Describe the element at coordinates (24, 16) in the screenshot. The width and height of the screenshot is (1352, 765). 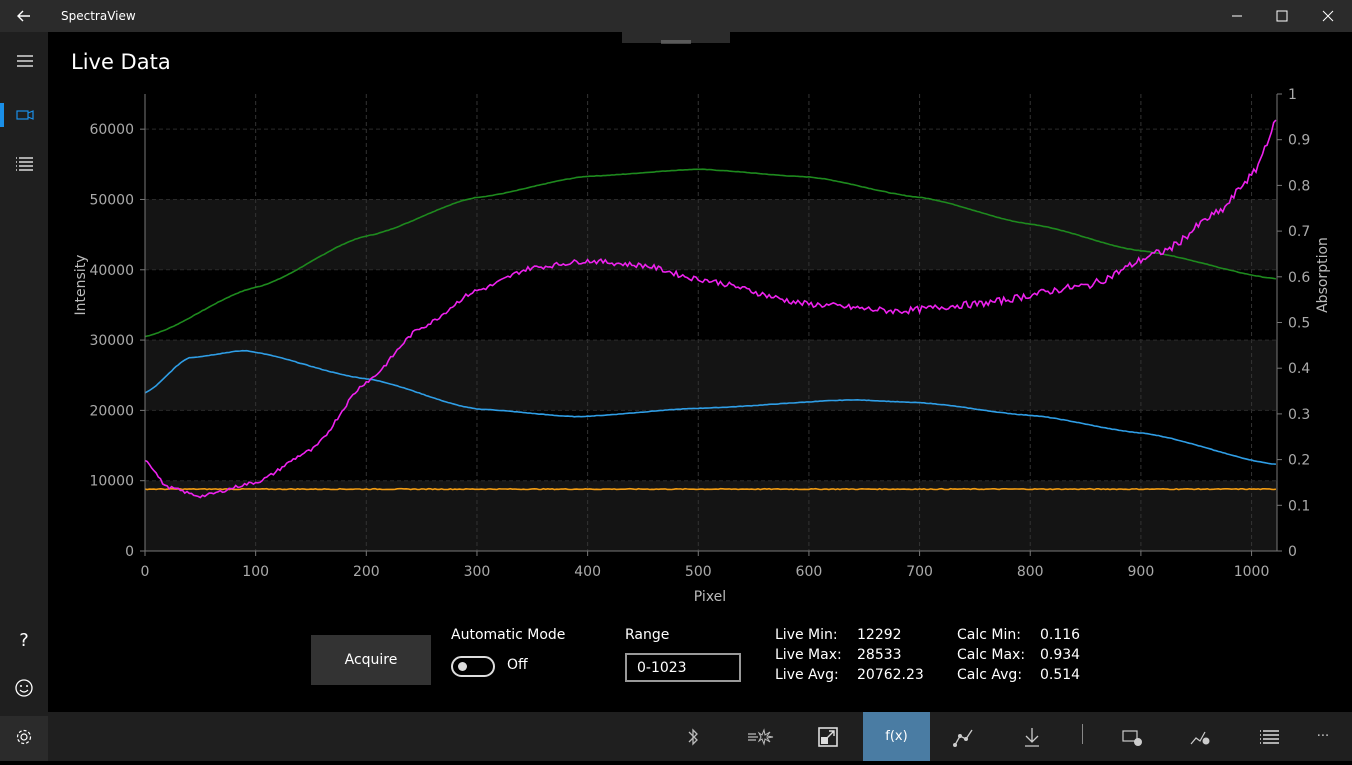
I see `back-arrow-icon` at that location.